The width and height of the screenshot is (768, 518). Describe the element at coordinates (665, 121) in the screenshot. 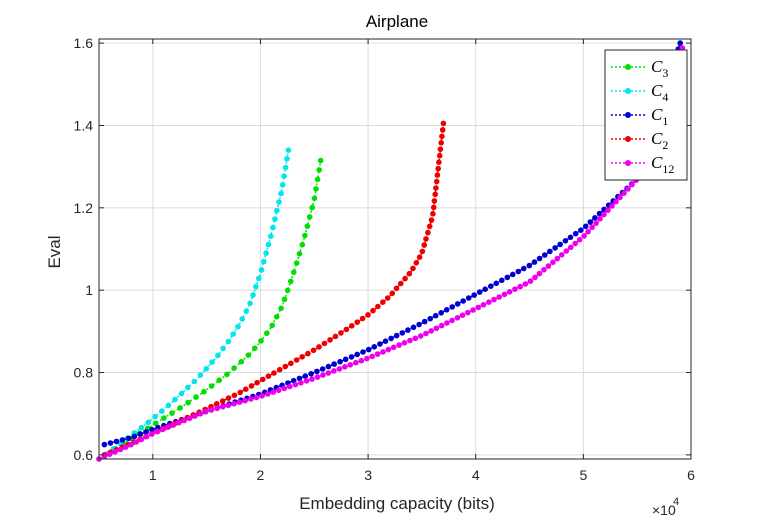

I see `legend-label-subscript: 1` at that location.